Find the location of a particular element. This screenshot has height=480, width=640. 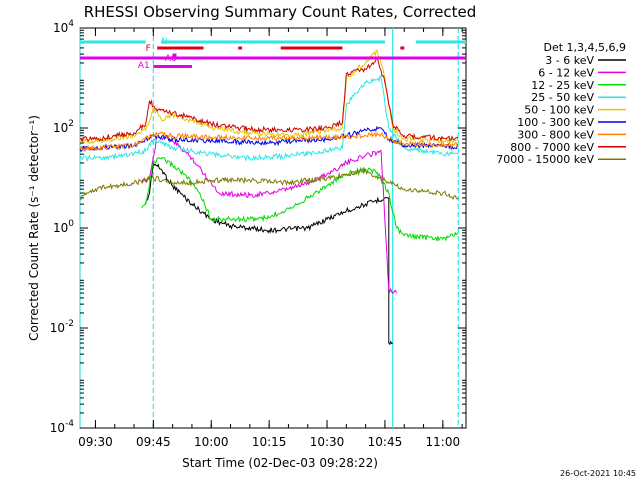

legend-label-8: 7000 - 15000 keV is located at coordinates (545, 159).